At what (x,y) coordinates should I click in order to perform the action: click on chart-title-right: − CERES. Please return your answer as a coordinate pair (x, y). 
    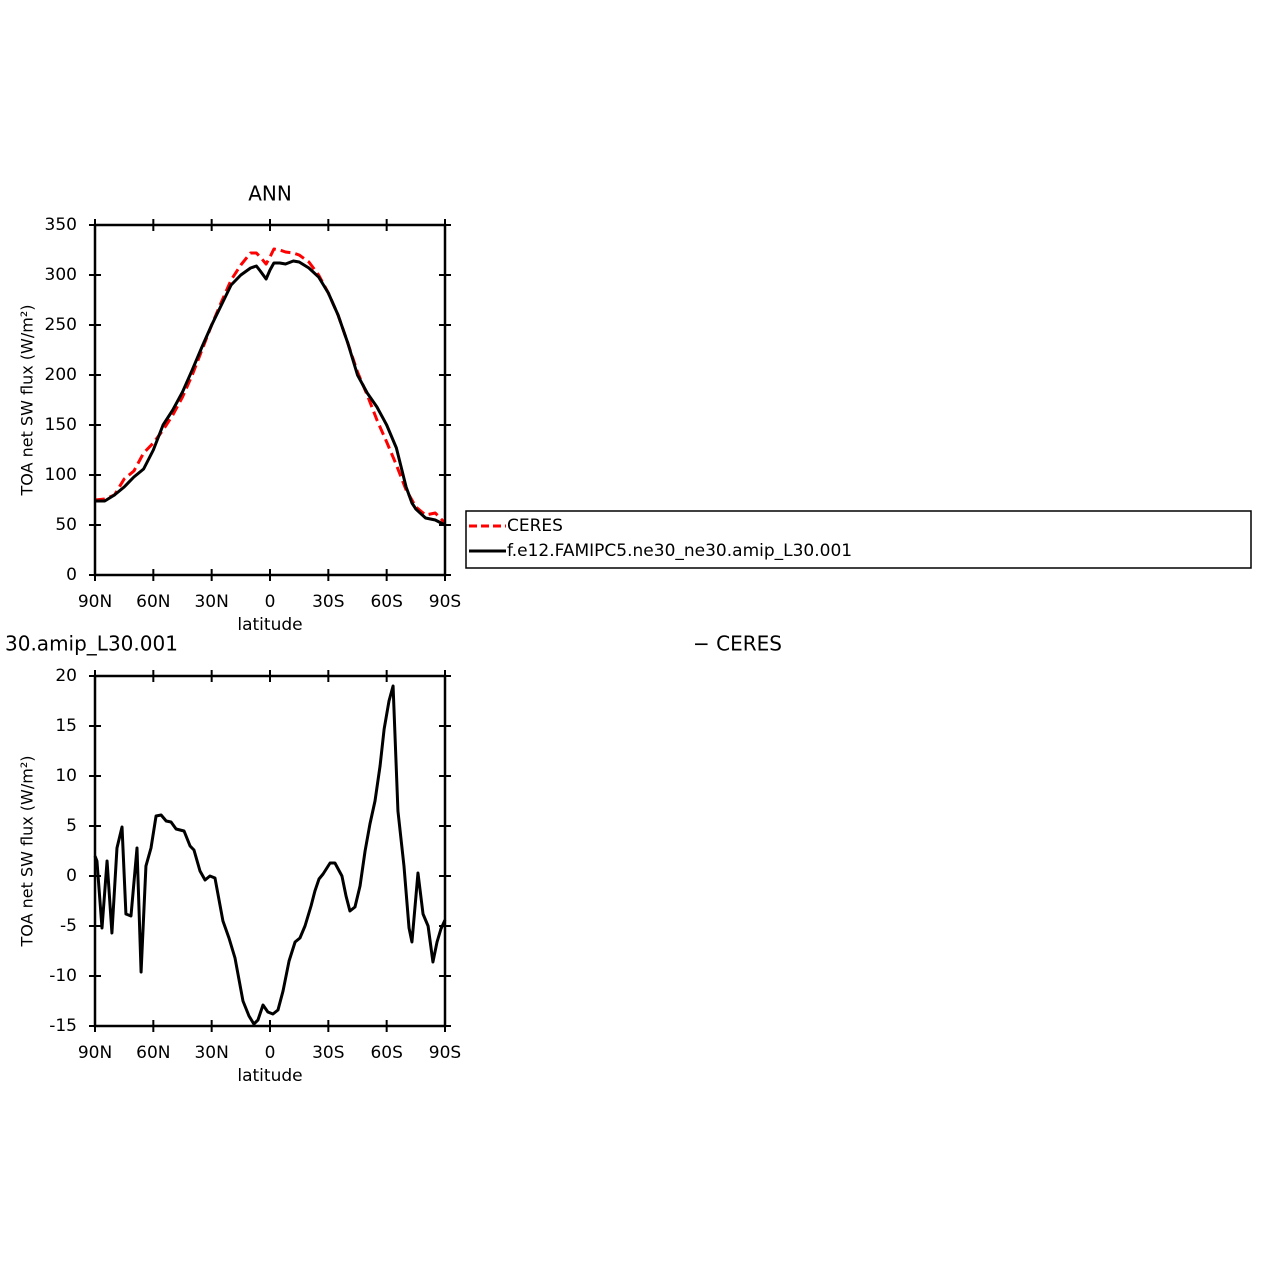
    Looking at the image, I should click on (737, 644).